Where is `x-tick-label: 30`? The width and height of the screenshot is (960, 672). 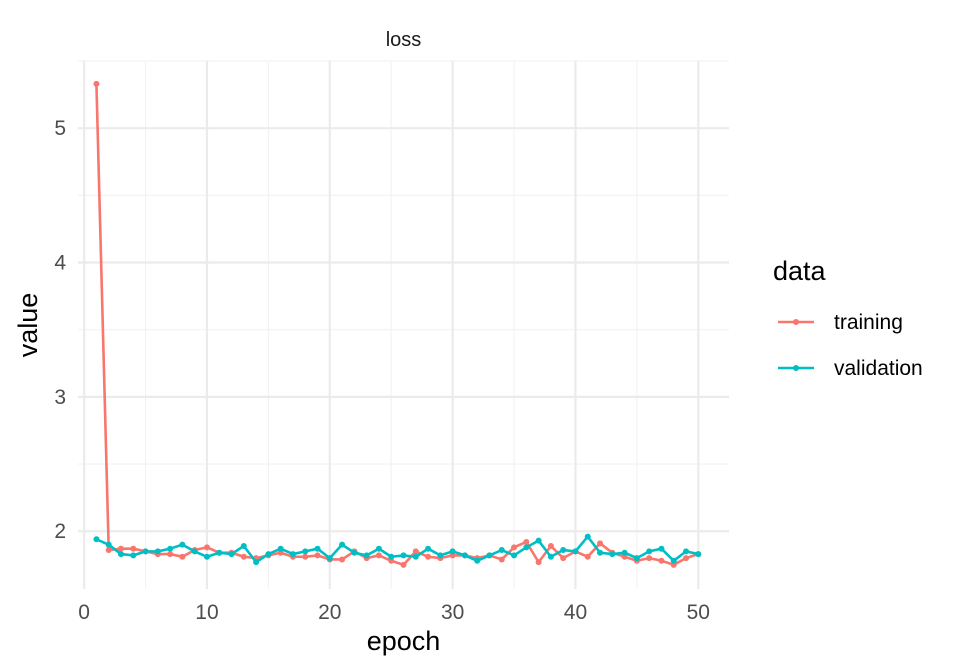
x-tick-label: 30 is located at coordinates (452, 612).